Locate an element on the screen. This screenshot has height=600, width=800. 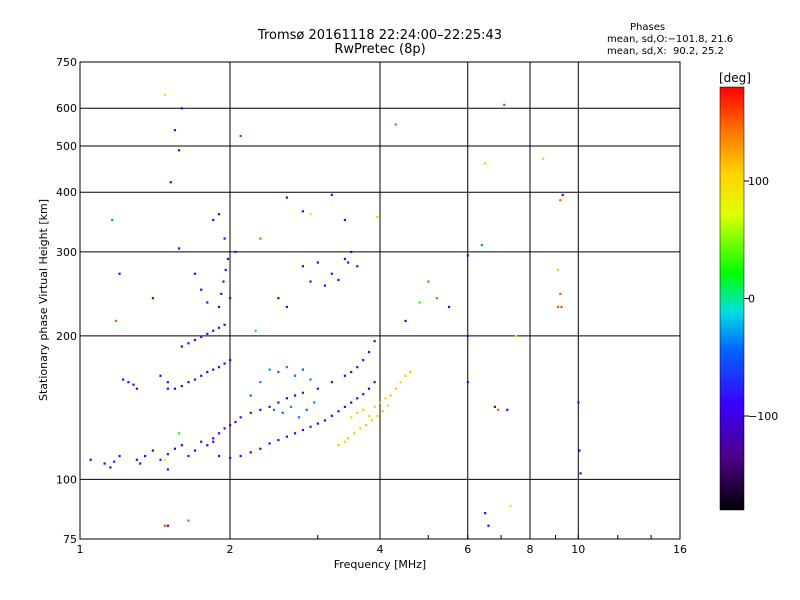
phases-o-stats: mean, sd,O:−101.8, 21.6 is located at coordinates (670, 39).